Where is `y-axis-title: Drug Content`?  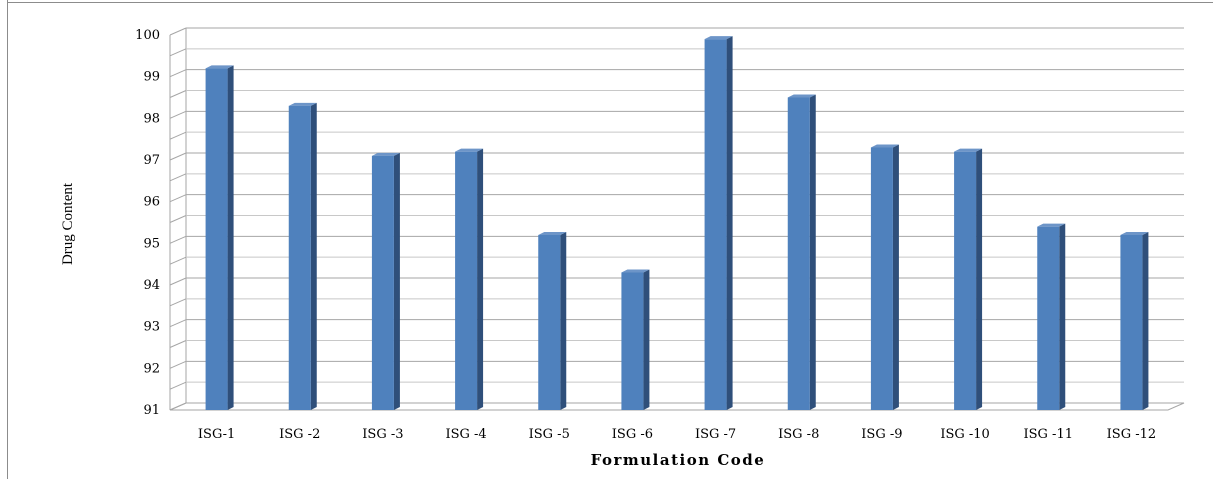 y-axis-title: Drug Content is located at coordinates (68, 223).